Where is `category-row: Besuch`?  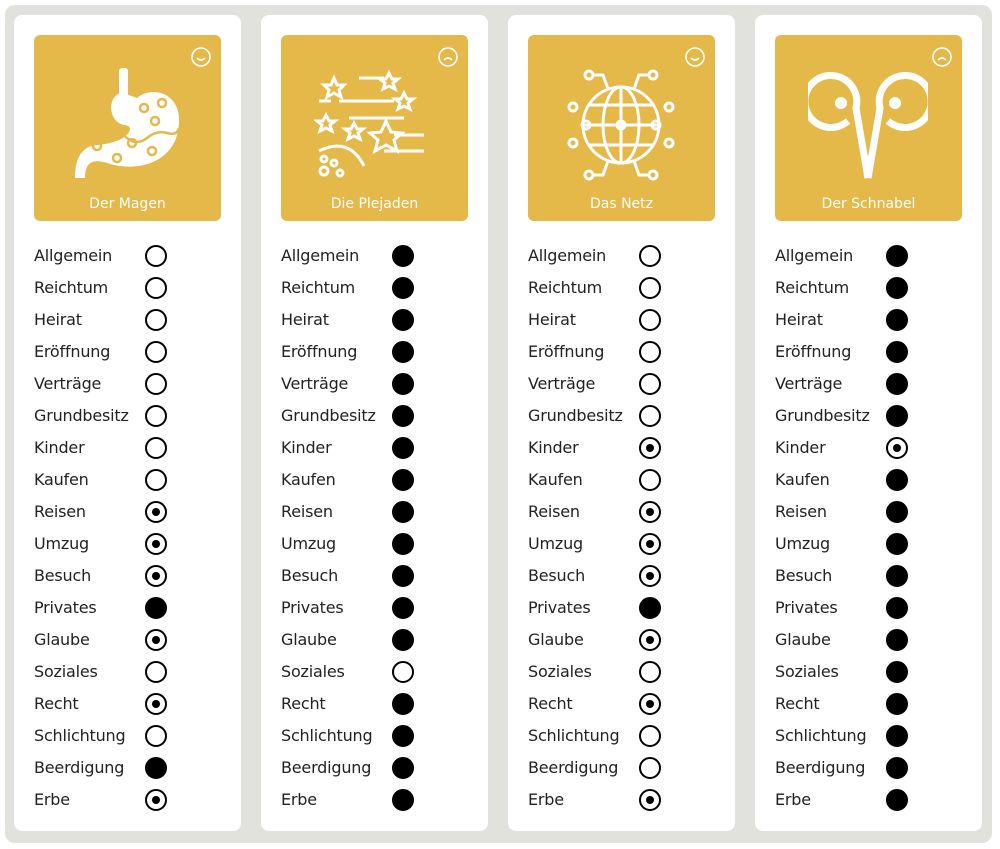
category-row: Besuch is located at coordinates (129, 580).